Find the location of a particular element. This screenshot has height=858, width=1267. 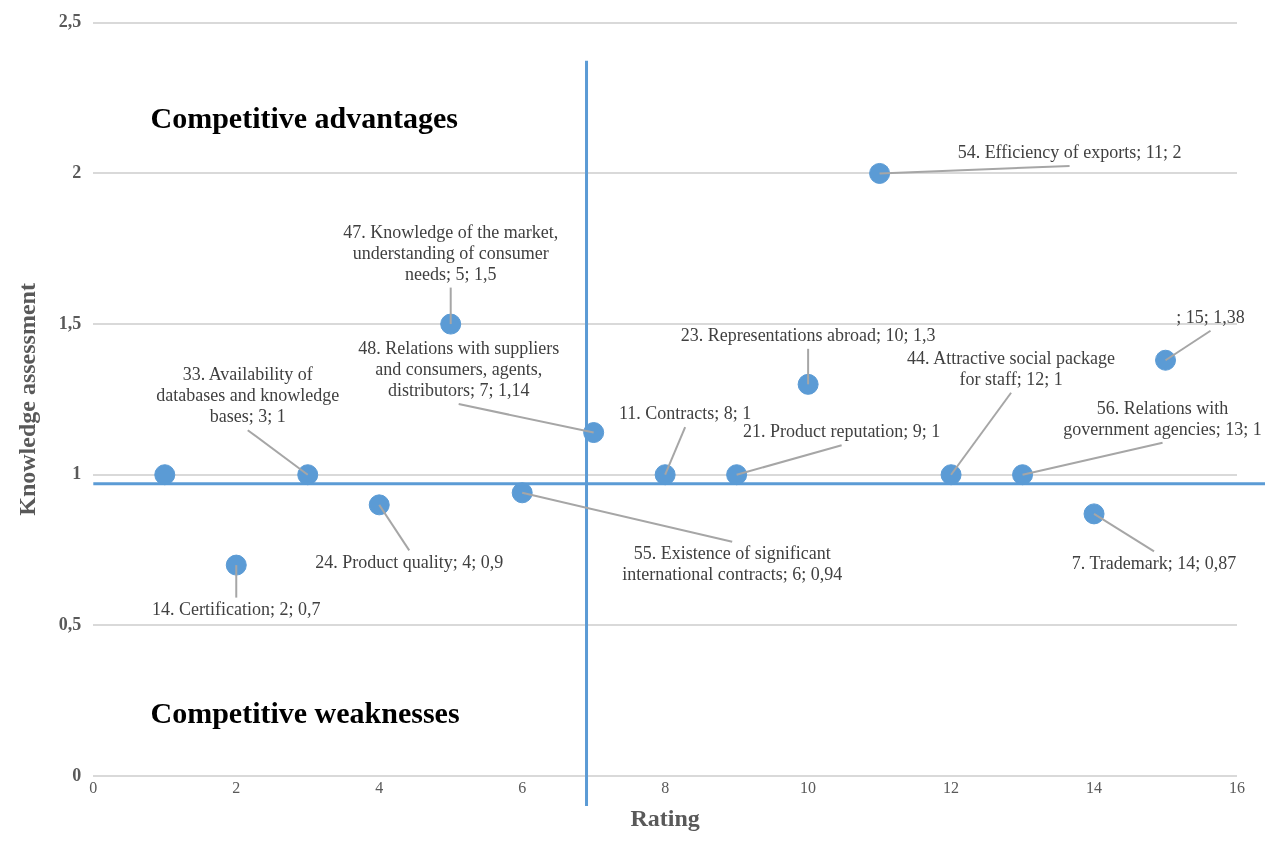

annotation: 56. Relations with government agencies; 13; 1 is located at coordinates (1162, 418).